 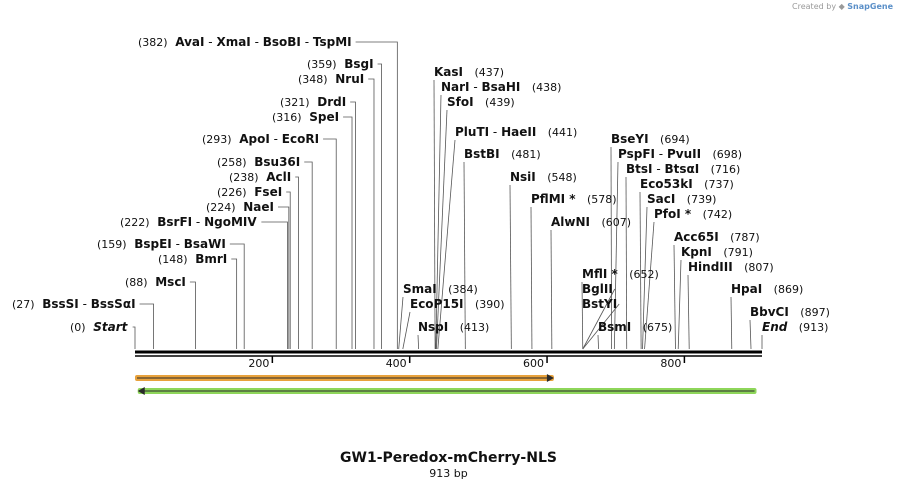 What do you see at coordinates (448, 360) in the screenshot?
I see `sequence-ruler: 200 400 600 800` at bounding box center [448, 360].